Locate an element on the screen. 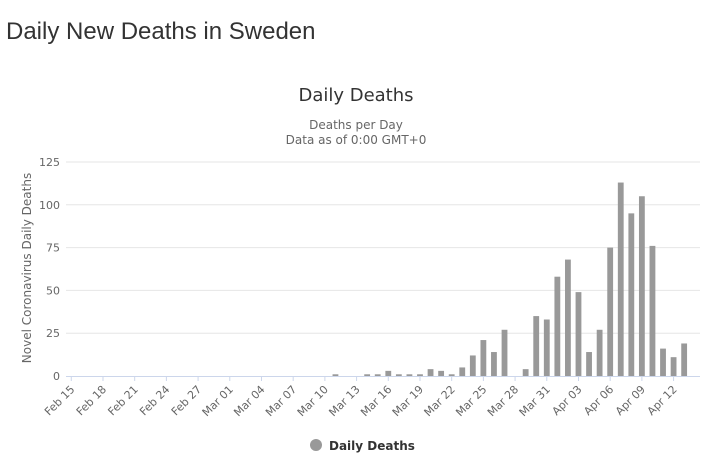 The width and height of the screenshot is (713, 471). y-axis-label: Novel Coronavirus Daily Deaths is located at coordinates (27, 268).